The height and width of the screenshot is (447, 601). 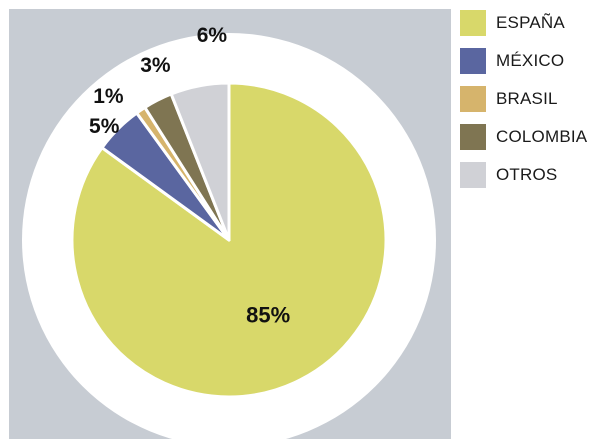 What do you see at coordinates (104, 126) in the screenshot?
I see `pie-label-mexico: 5%` at bounding box center [104, 126].